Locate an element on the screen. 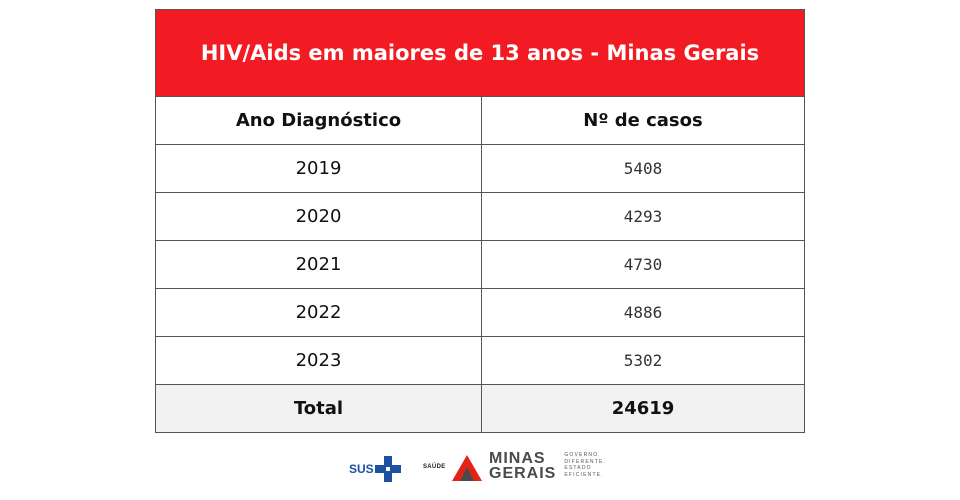 The height and width of the screenshot is (500, 960). year-cell: 2020 is located at coordinates (319, 216).